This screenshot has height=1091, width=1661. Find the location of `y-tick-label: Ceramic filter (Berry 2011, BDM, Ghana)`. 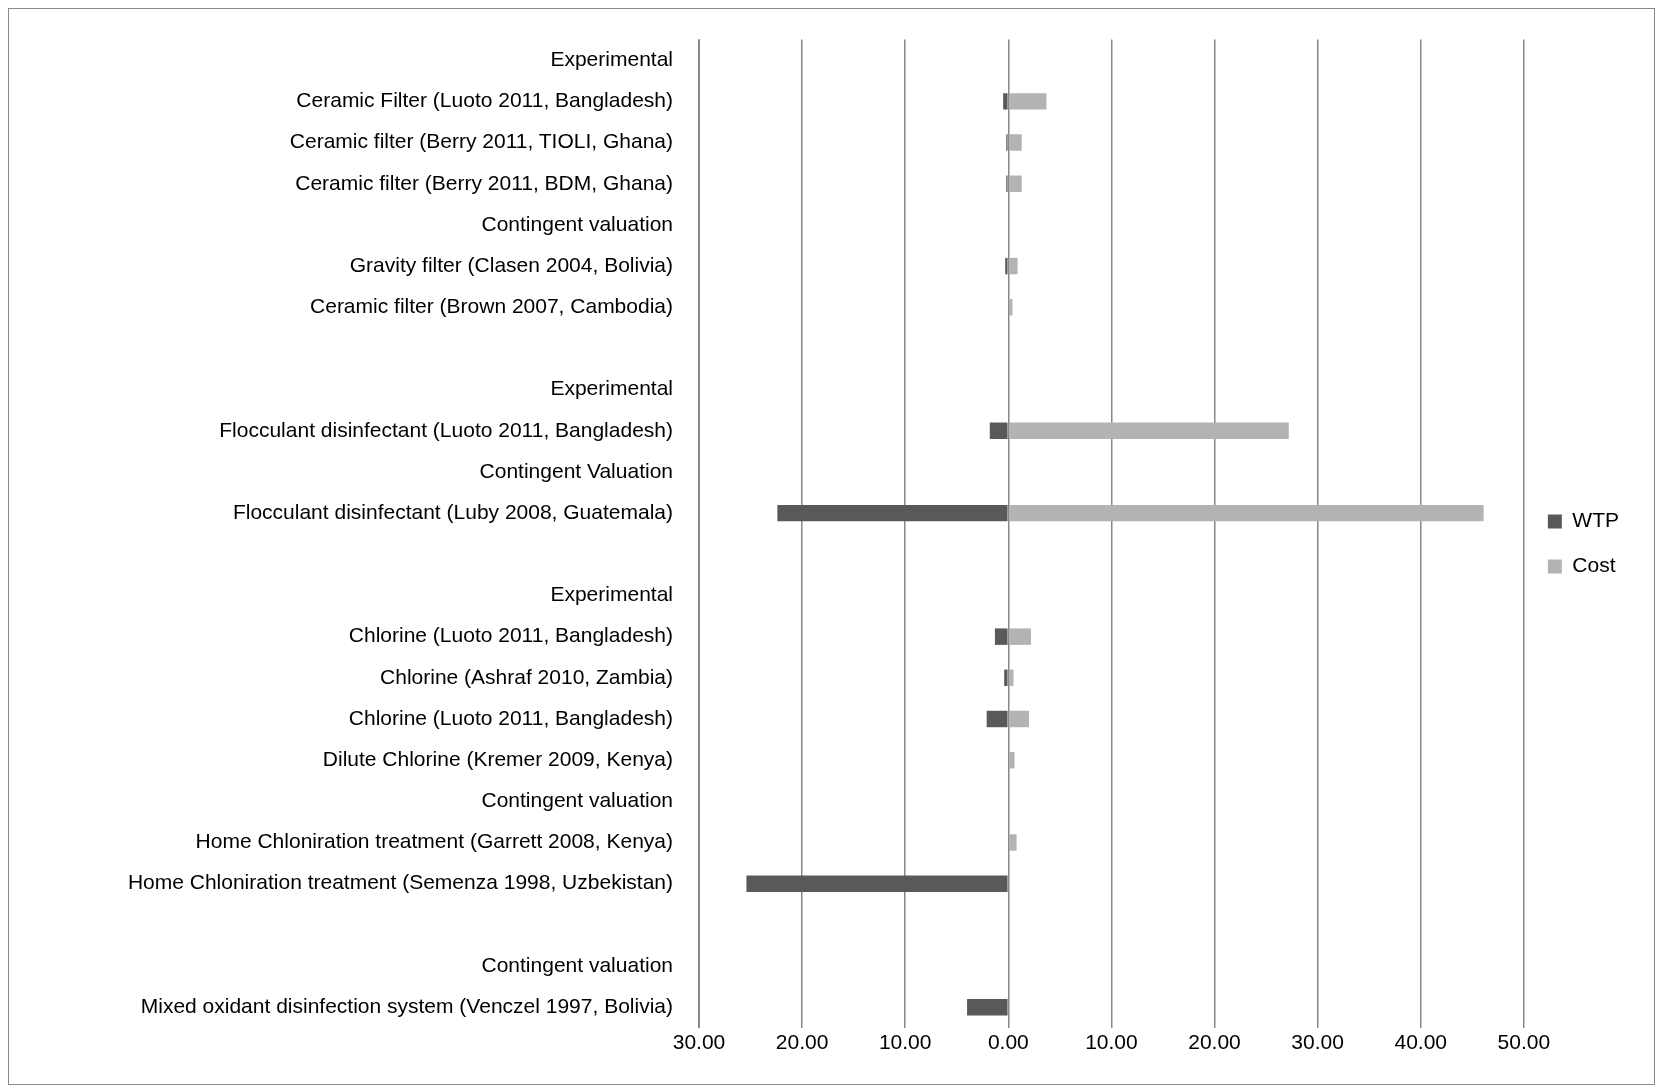

y-tick-label: Ceramic filter (Berry 2011, BDM, Ghana) is located at coordinates (484, 182).